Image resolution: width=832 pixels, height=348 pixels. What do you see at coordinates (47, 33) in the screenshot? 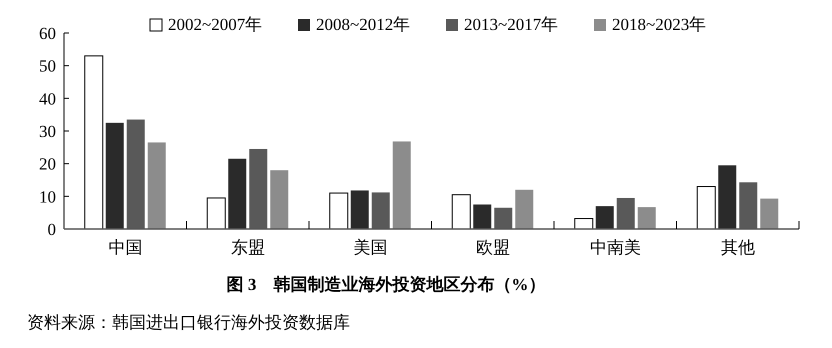
I see `y-tick-label: 60` at bounding box center [47, 33].